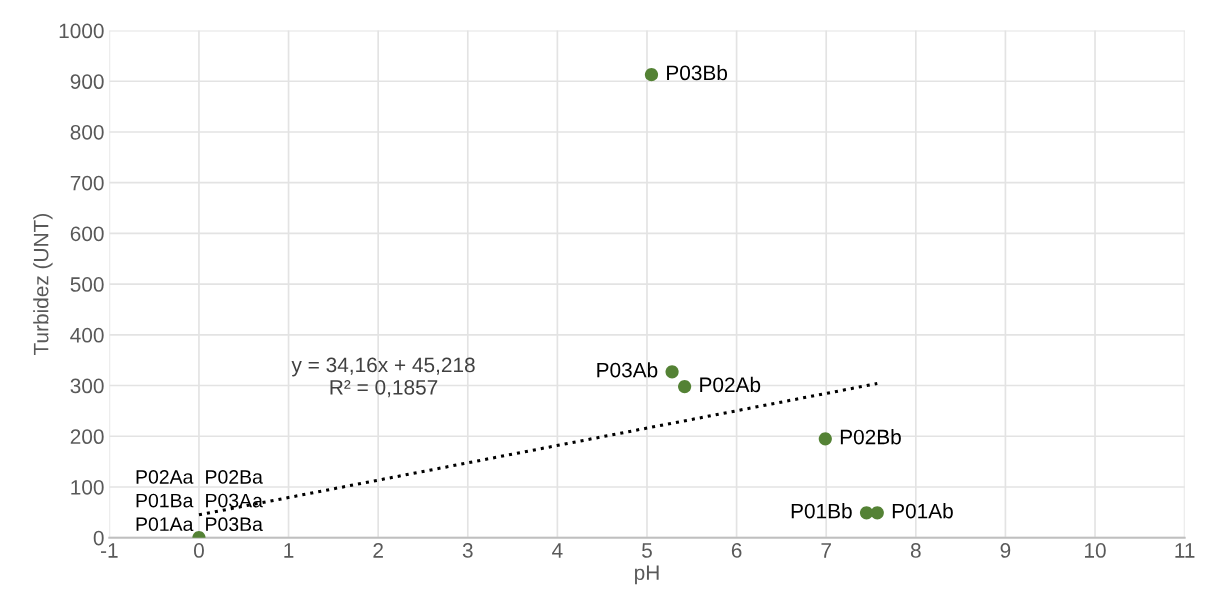  What do you see at coordinates (81, 31) in the screenshot?
I see `y-tick-label: 1000` at bounding box center [81, 31].